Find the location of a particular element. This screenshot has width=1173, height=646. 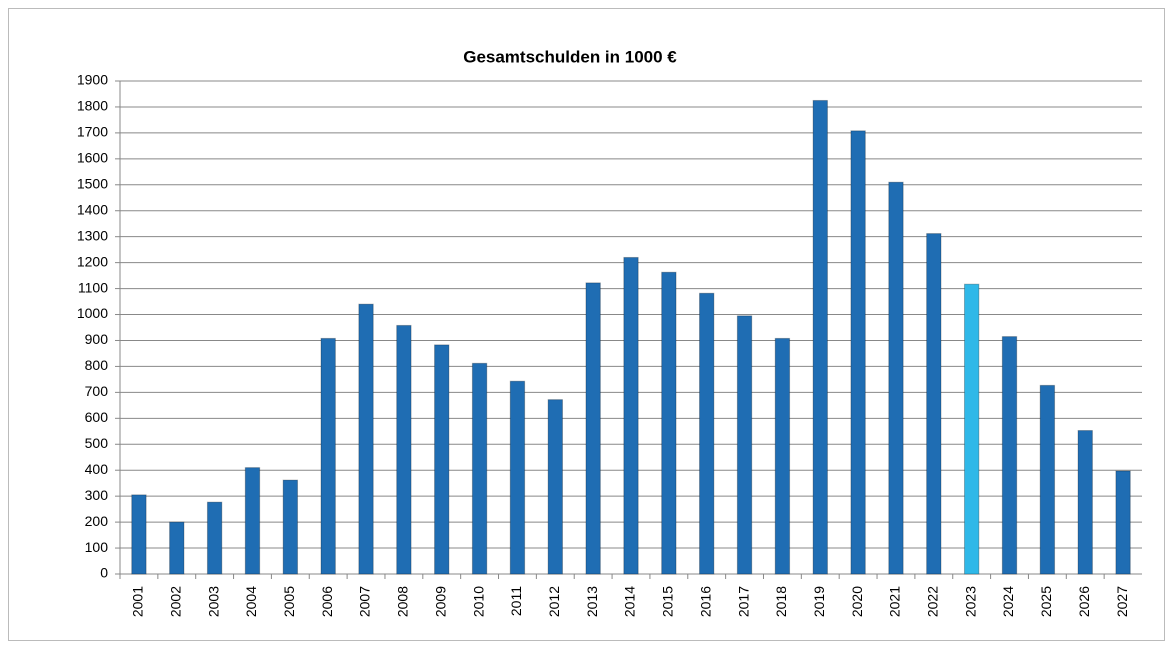

y-tick-label: 900 is located at coordinates (97, 339).